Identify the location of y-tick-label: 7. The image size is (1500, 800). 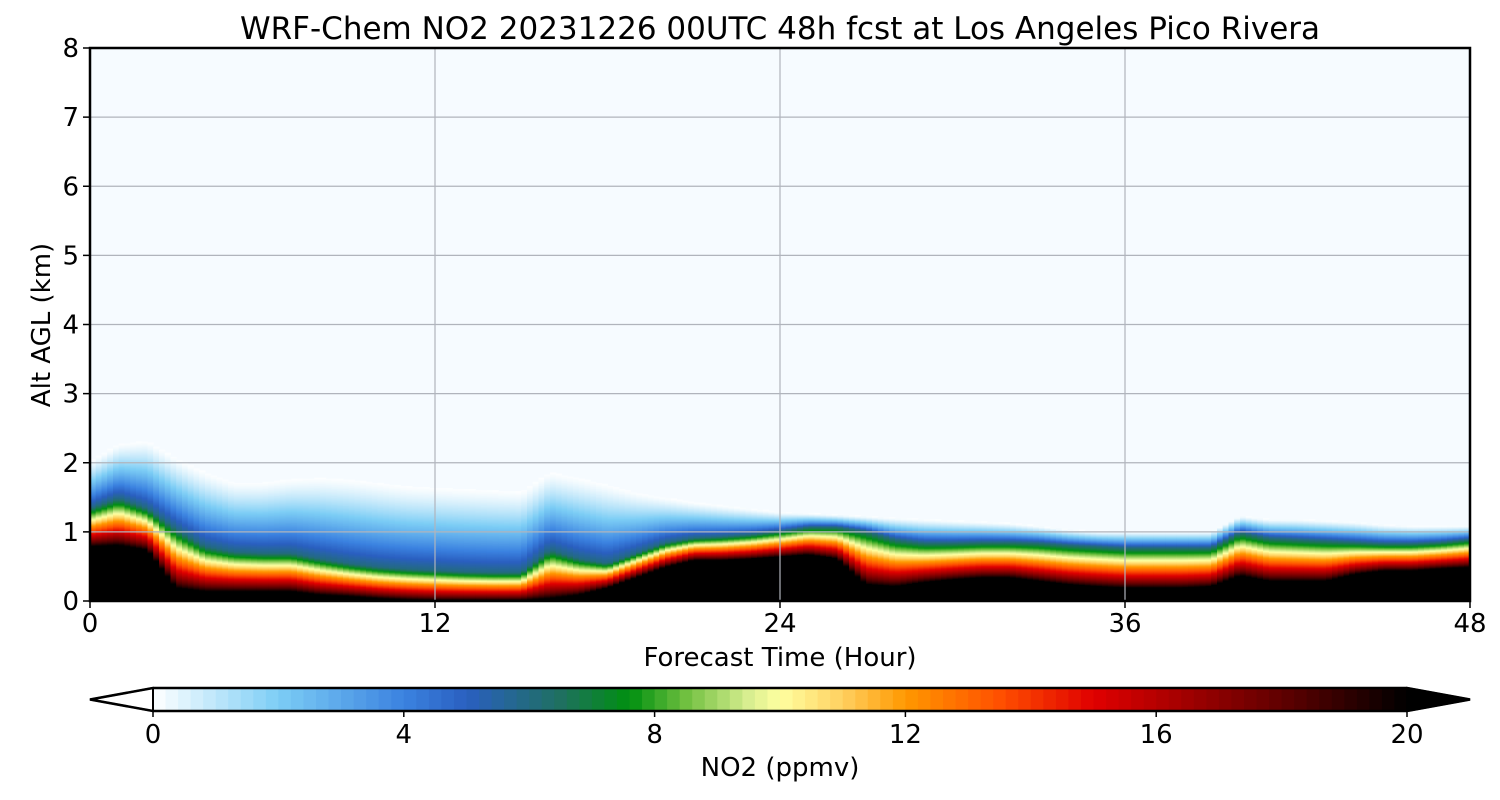
(70, 118).